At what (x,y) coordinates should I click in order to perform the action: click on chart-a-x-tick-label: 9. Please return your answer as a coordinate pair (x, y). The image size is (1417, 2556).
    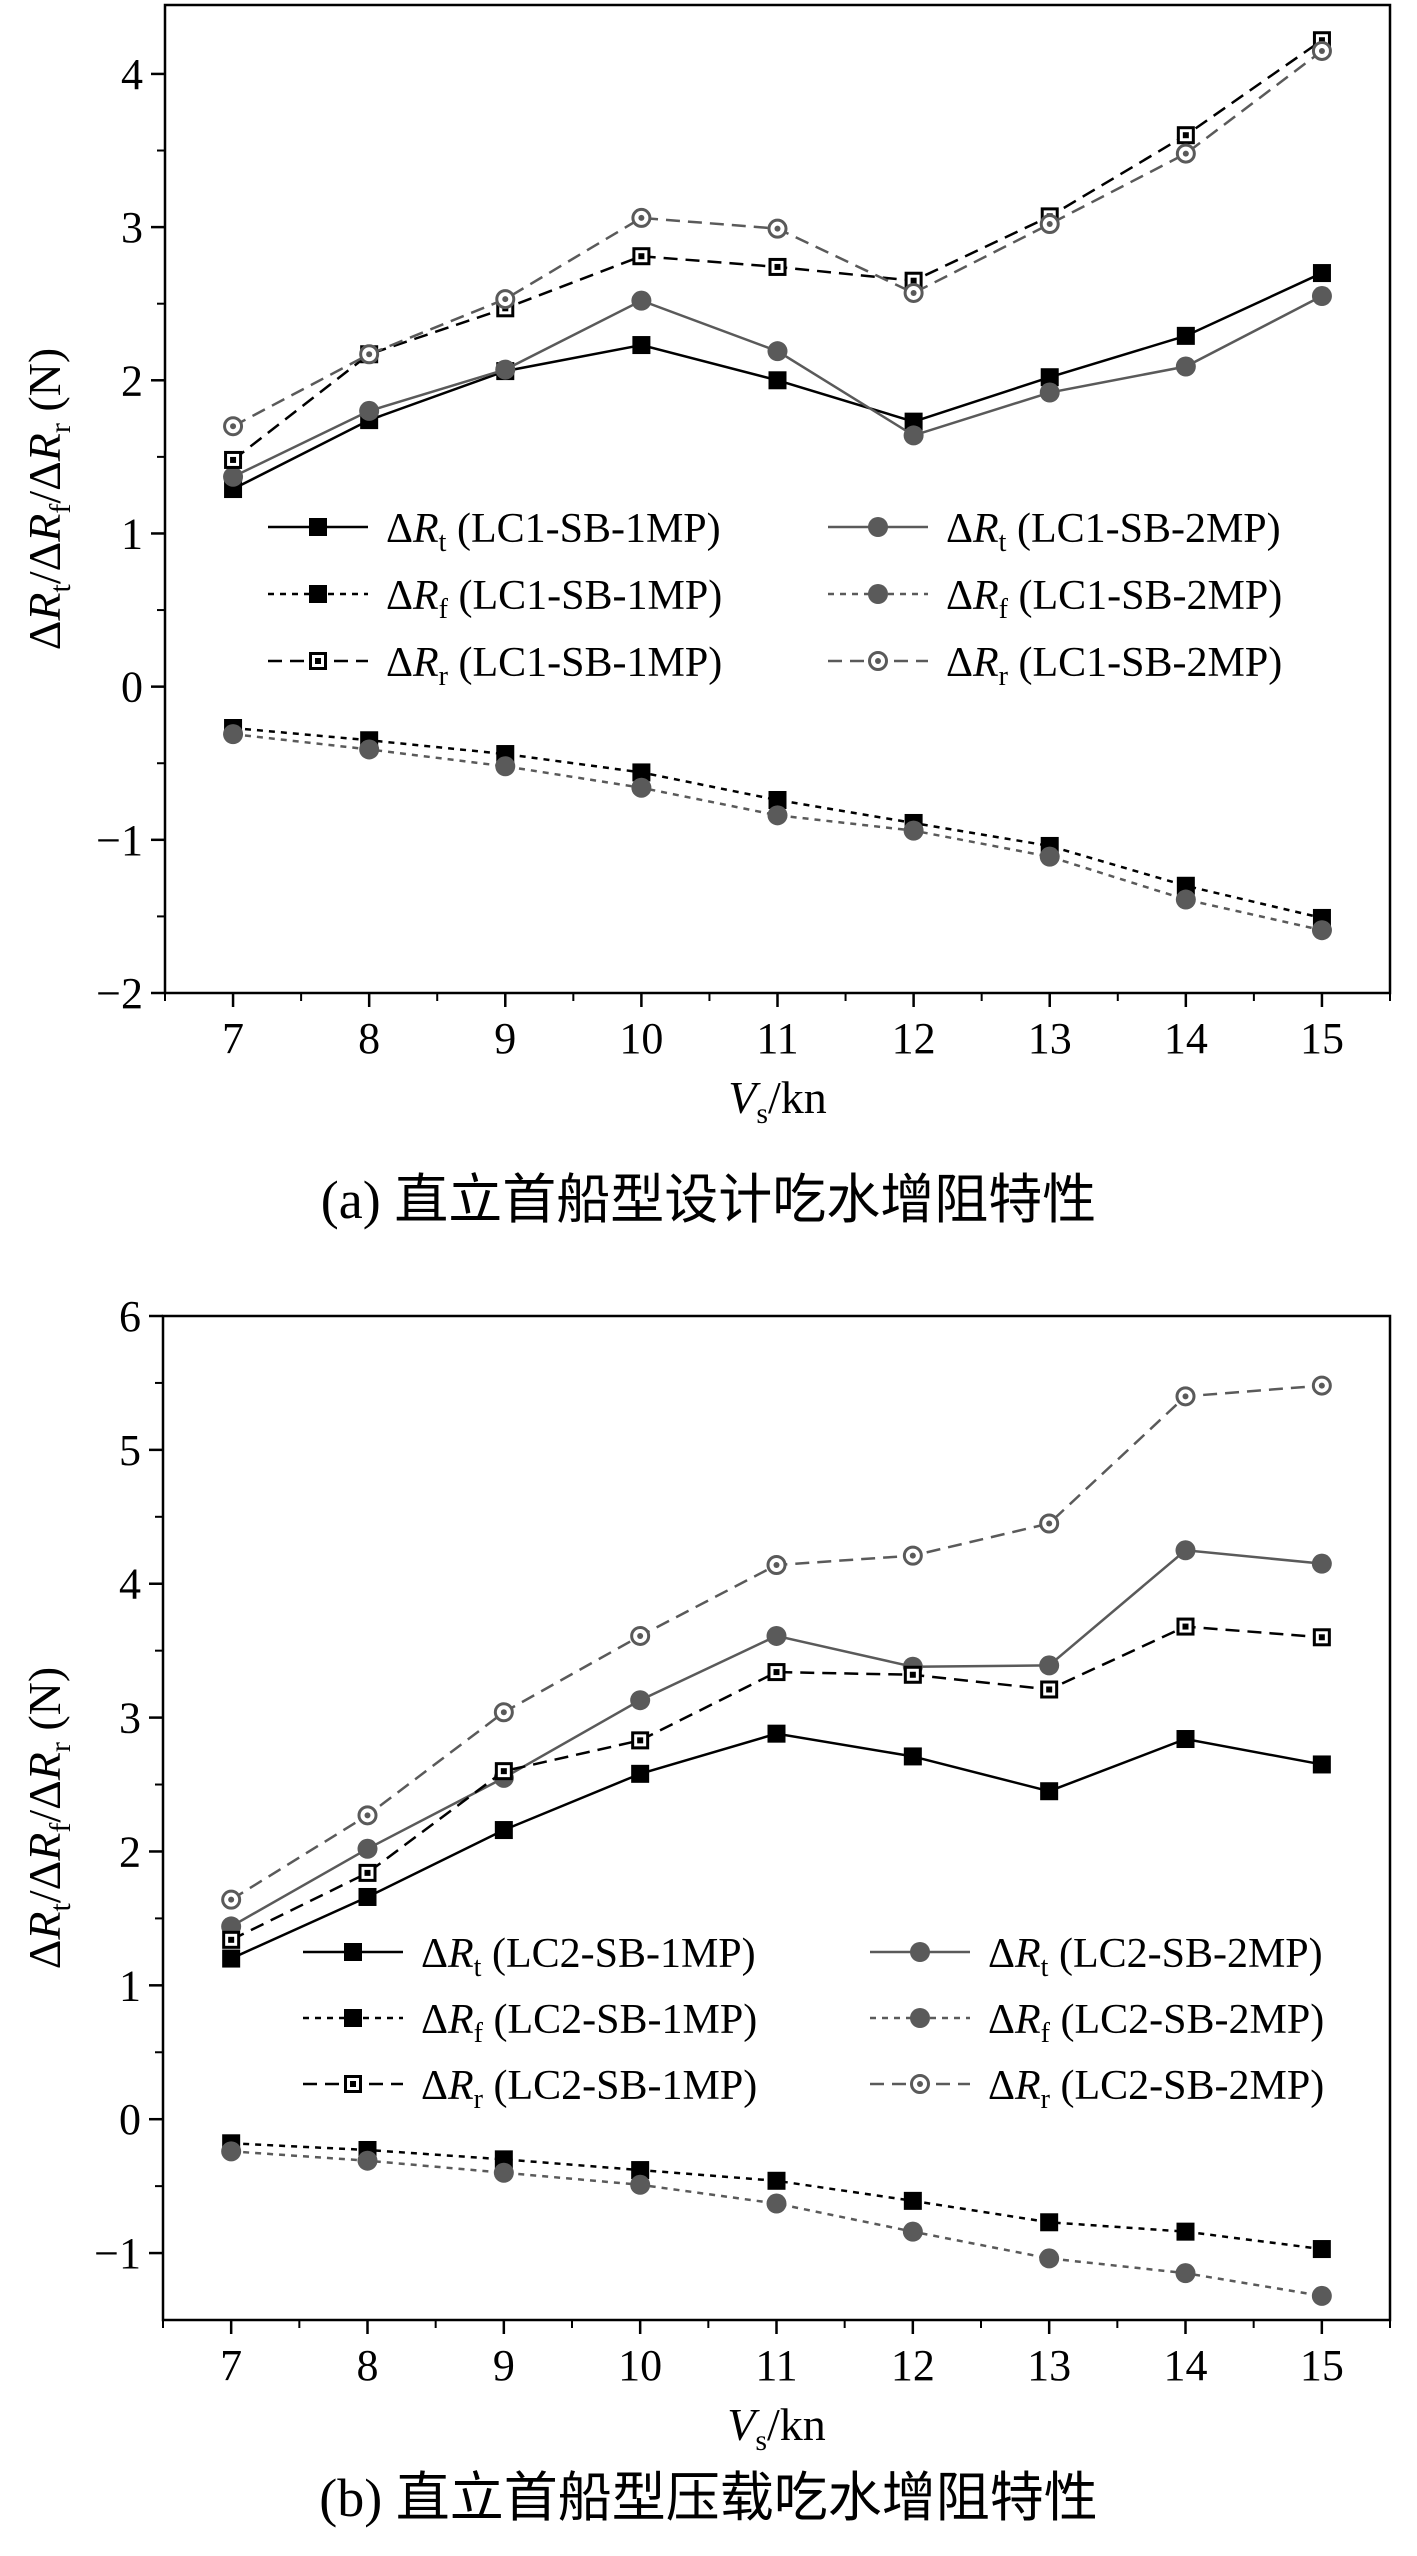
    Looking at the image, I should click on (505, 1038).